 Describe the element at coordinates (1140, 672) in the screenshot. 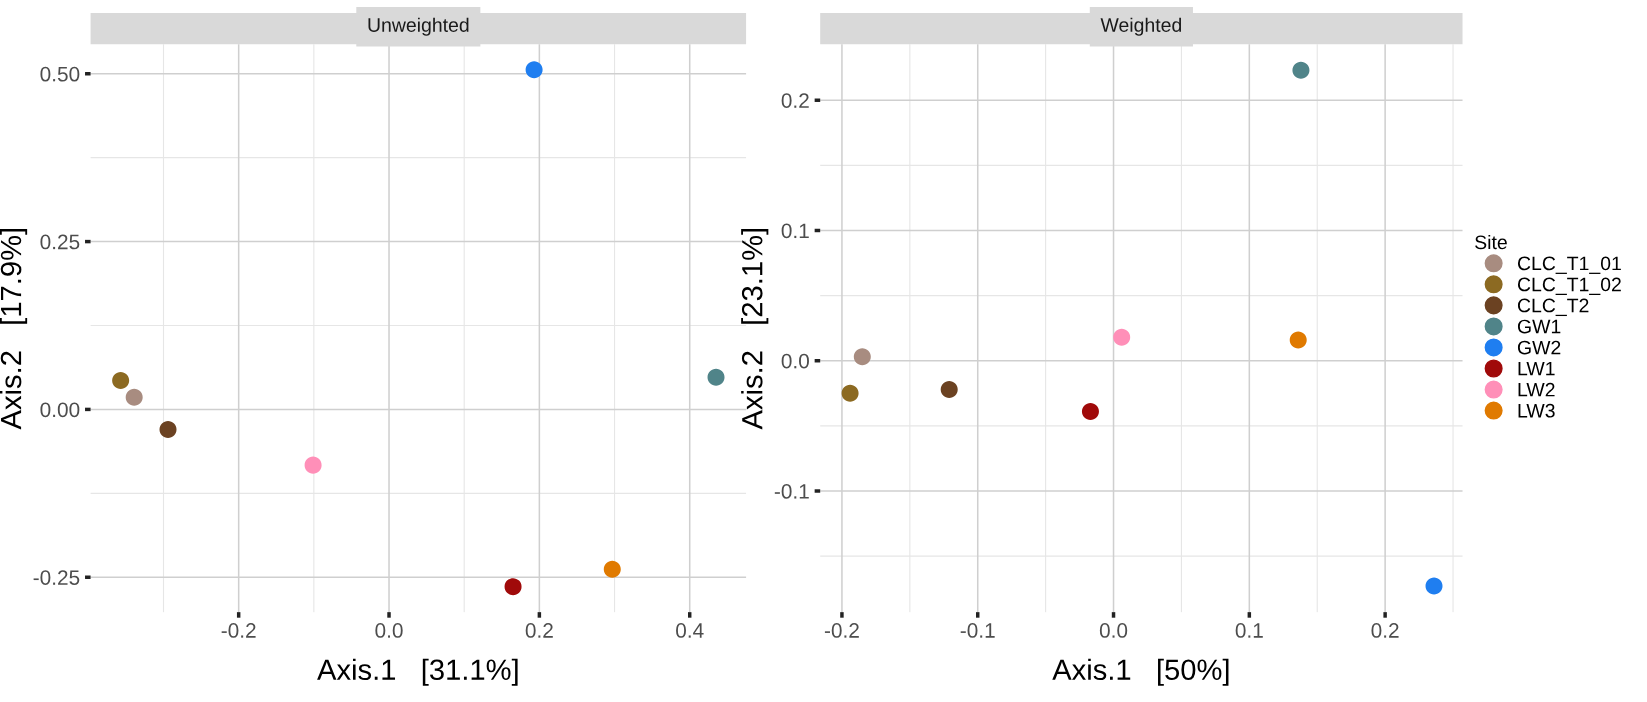

I see `x-axis-title: Axis.1 [50%]` at that location.